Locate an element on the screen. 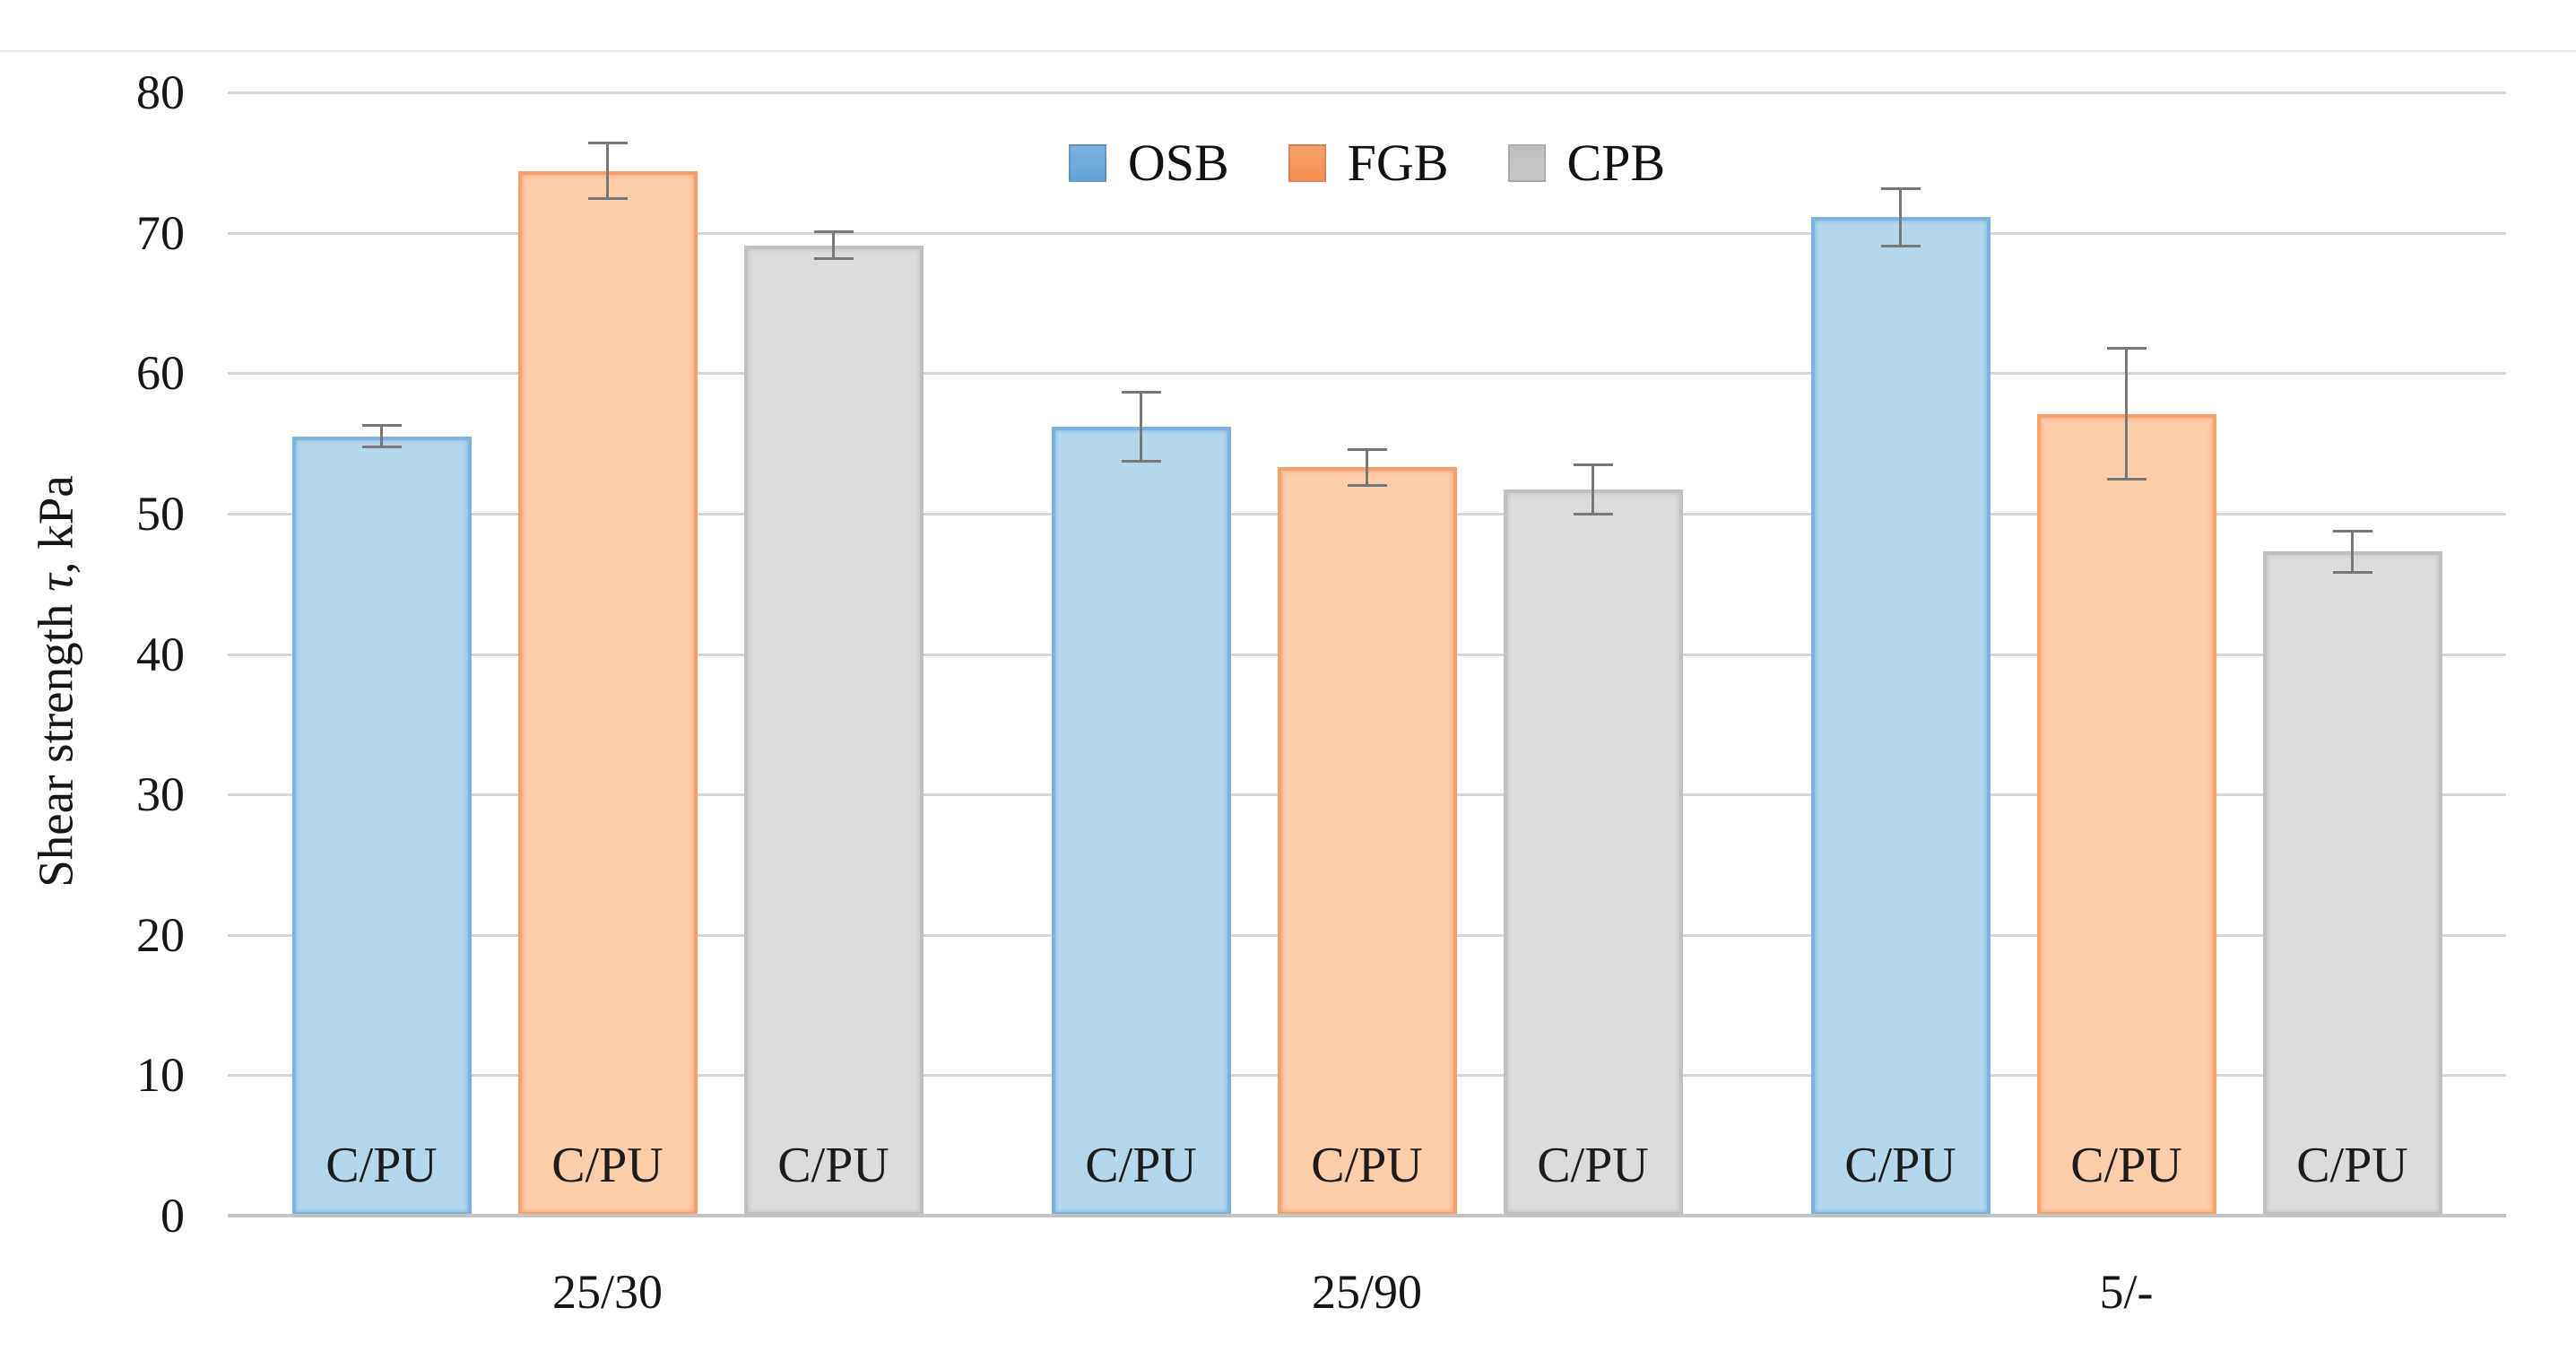 The height and width of the screenshot is (1351, 2576). legend-swatch-FGB is located at coordinates (1307, 163).